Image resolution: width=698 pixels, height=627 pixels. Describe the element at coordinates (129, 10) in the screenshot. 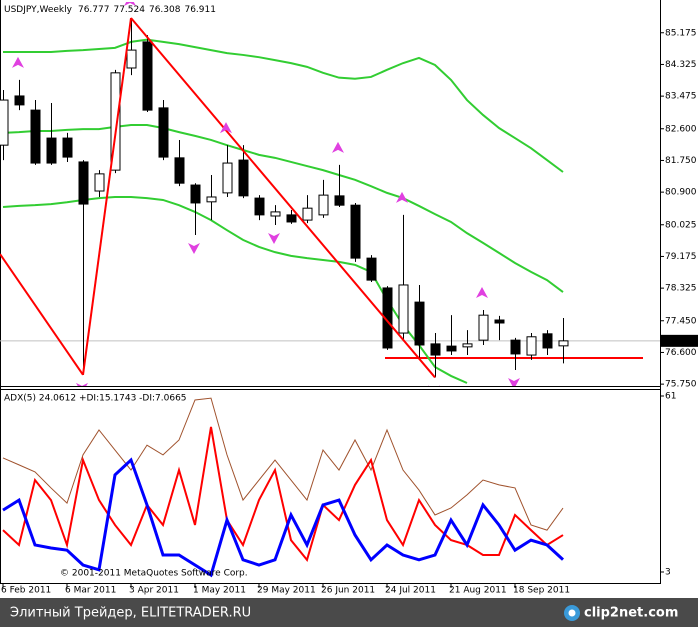

I see `high-value: 77.524` at that location.